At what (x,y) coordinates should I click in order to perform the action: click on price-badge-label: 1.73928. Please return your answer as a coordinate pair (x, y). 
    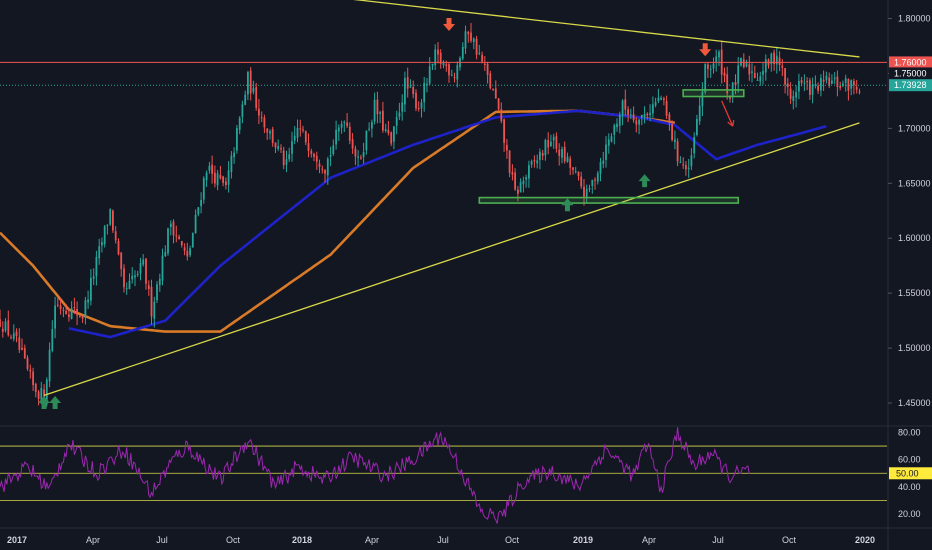
    Looking at the image, I should click on (910, 85).